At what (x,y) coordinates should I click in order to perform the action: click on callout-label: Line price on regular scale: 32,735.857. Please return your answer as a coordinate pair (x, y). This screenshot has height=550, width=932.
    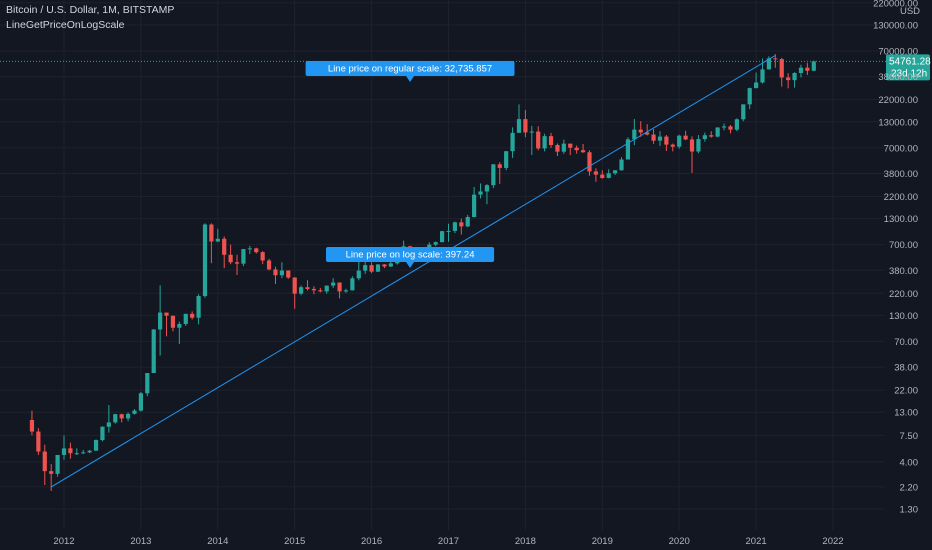
    Looking at the image, I should click on (410, 71).